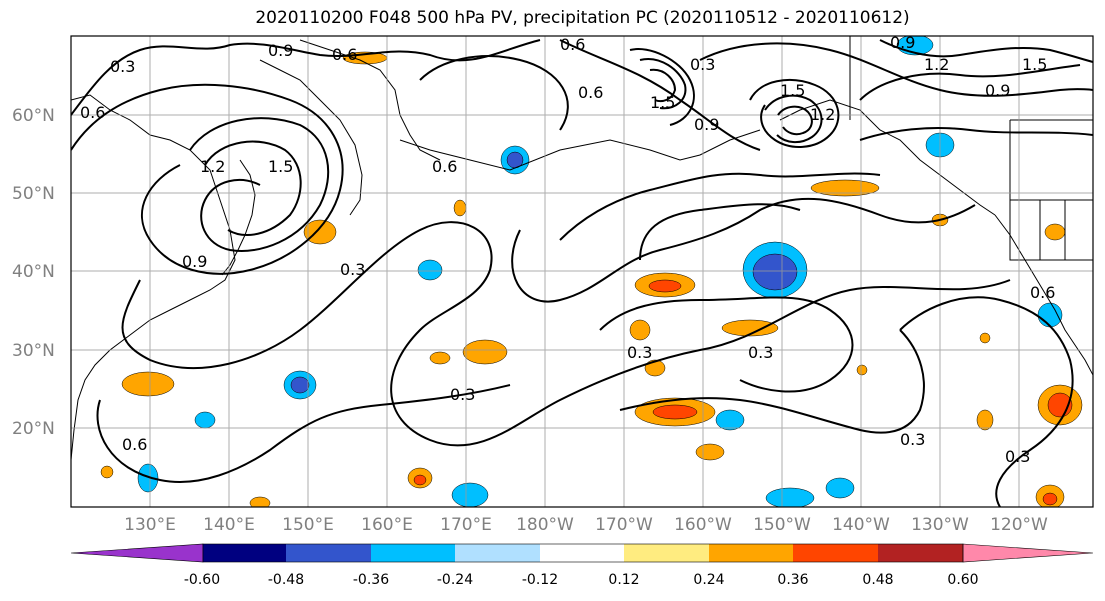 The width and height of the screenshot is (1105, 601). What do you see at coordinates (703, 525) in the screenshot?
I see `lon-label: 160°W` at bounding box center [703, 525].